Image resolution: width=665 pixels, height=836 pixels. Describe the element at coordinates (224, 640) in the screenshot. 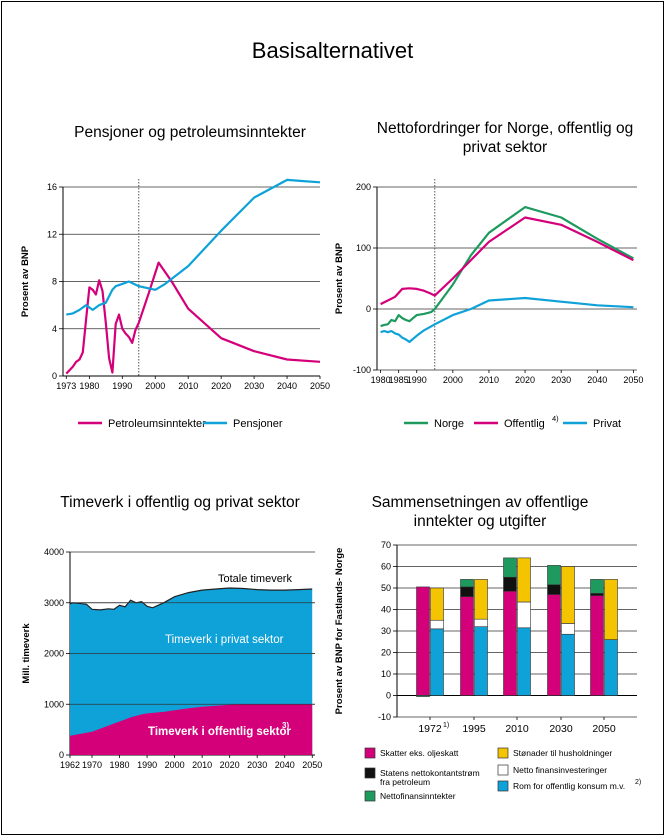

I see `timeverk-annotation-private: Timeverk i privat sektor` at that location.